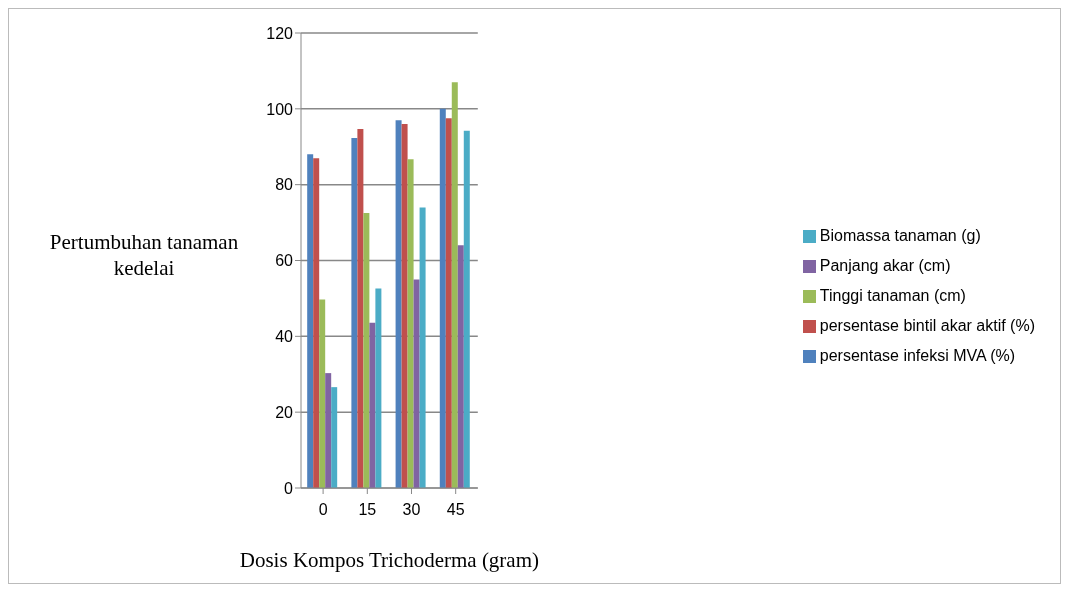 The height and width of the screenshot is (590, 1067). Describe the element at coordinates (284, 185) in the screenshot. I see `y-tick-label: 80` at that location.